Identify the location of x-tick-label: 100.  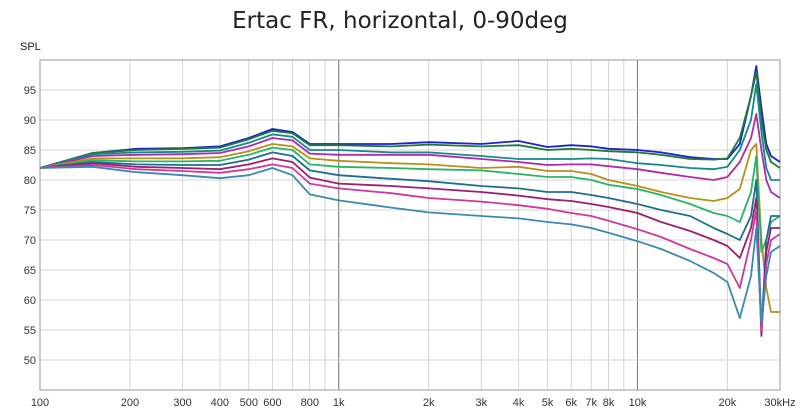
(40, 403).